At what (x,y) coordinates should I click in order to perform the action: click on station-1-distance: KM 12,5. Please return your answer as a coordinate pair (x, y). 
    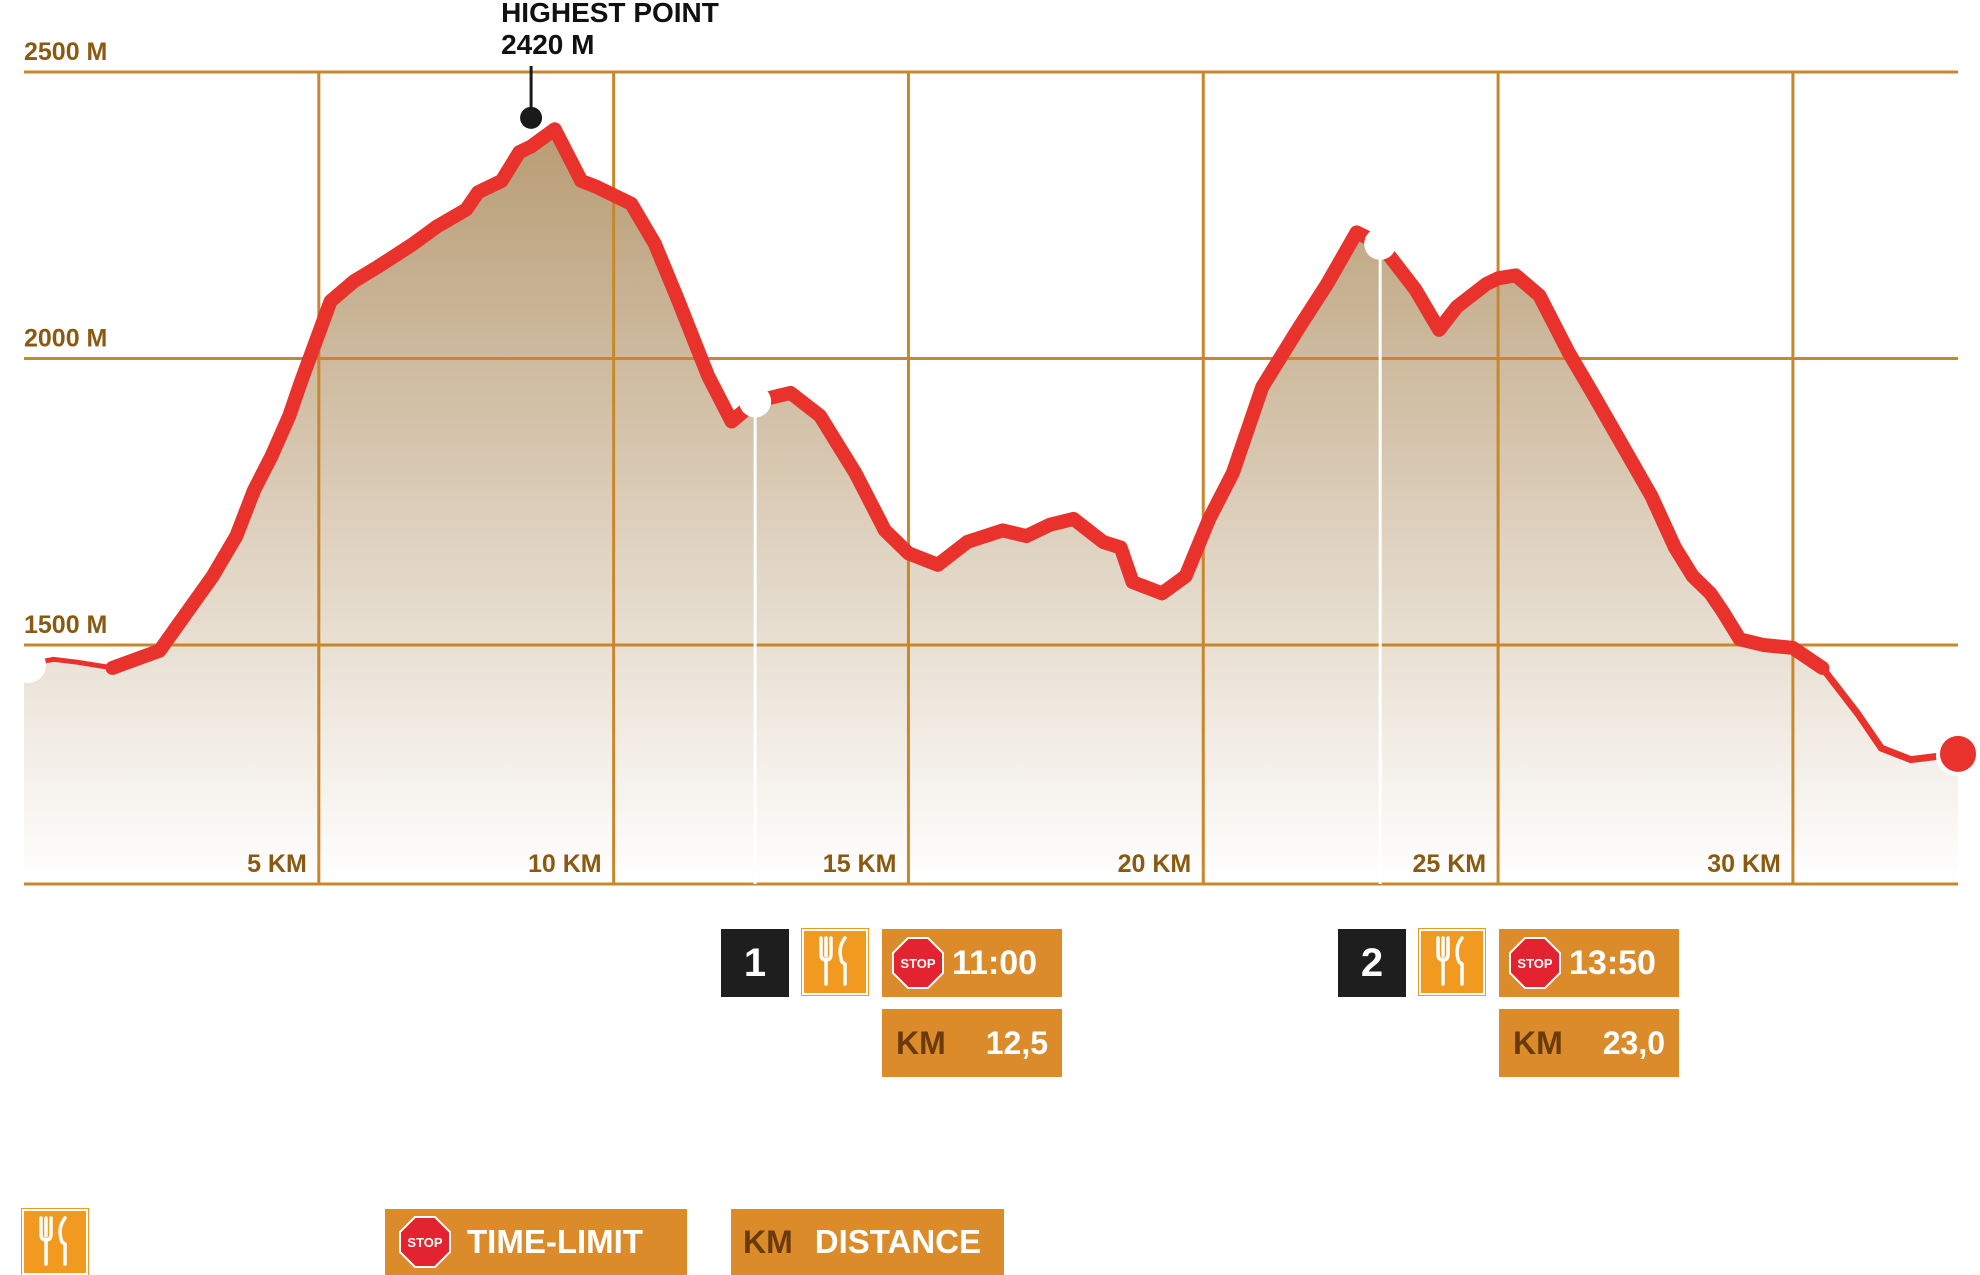
    Looking at the image, I should click on (972, 1043).